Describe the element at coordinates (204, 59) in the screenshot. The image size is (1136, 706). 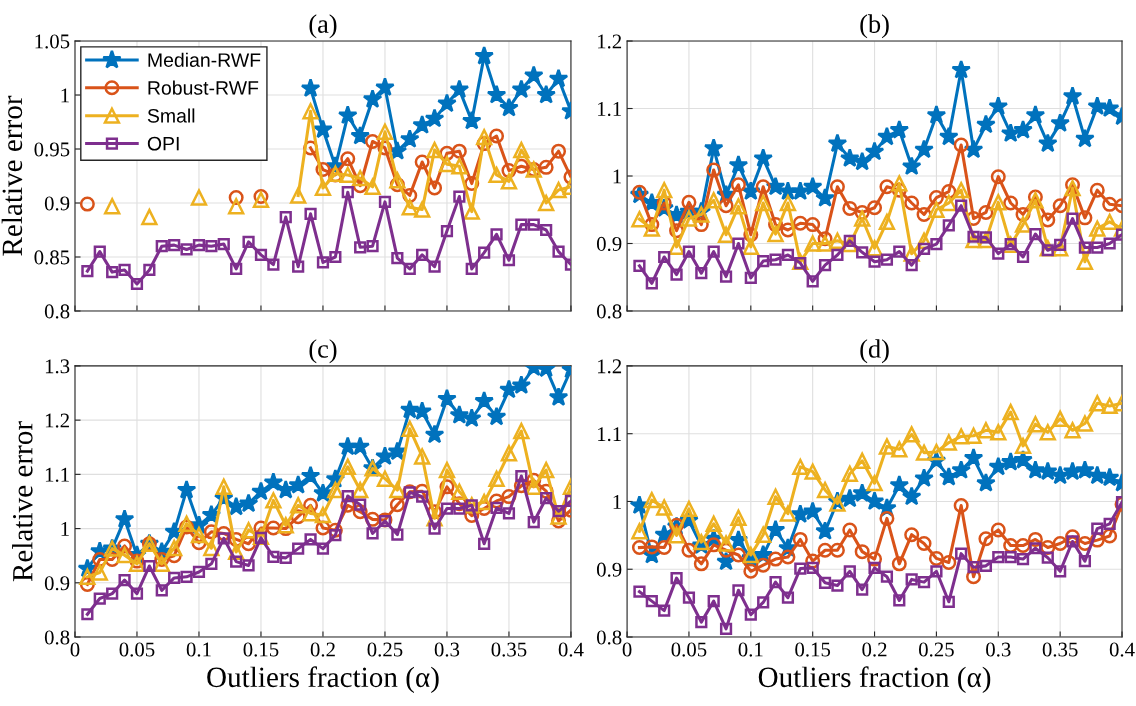
I see `legend-label: Median-RWF` at that location.